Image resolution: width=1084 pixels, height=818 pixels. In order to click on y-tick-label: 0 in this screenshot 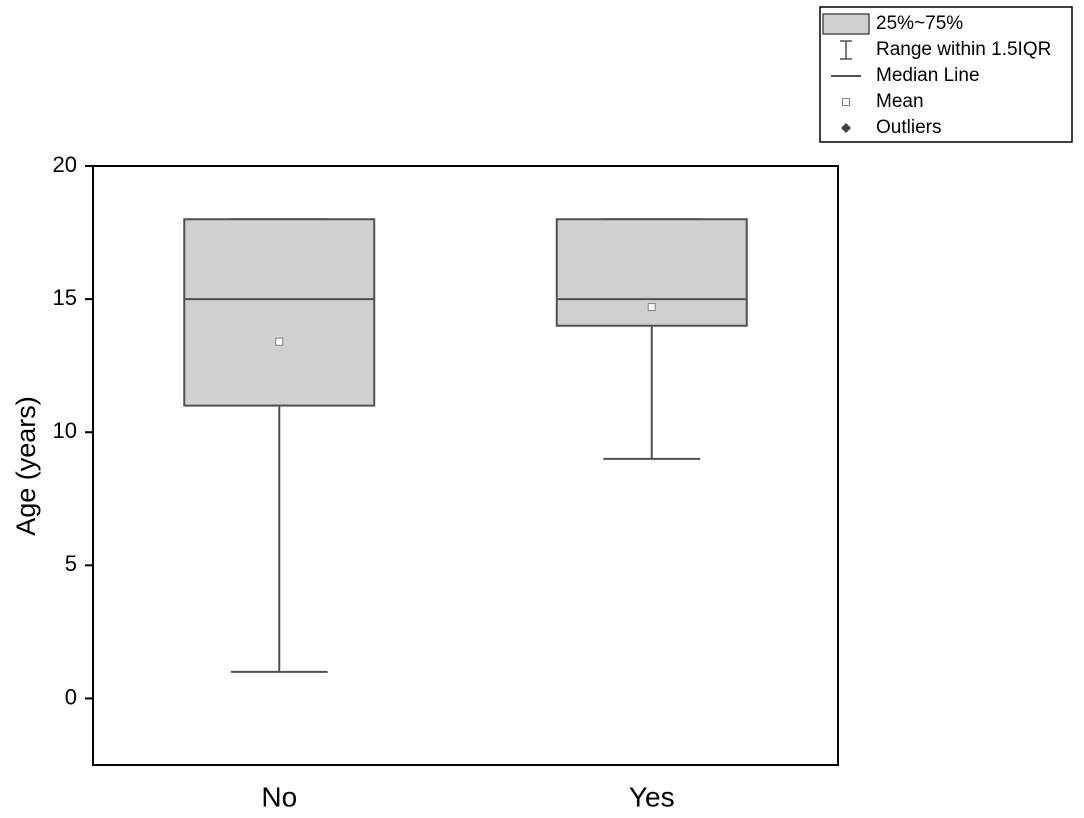, I will do `click(71, 696)`.